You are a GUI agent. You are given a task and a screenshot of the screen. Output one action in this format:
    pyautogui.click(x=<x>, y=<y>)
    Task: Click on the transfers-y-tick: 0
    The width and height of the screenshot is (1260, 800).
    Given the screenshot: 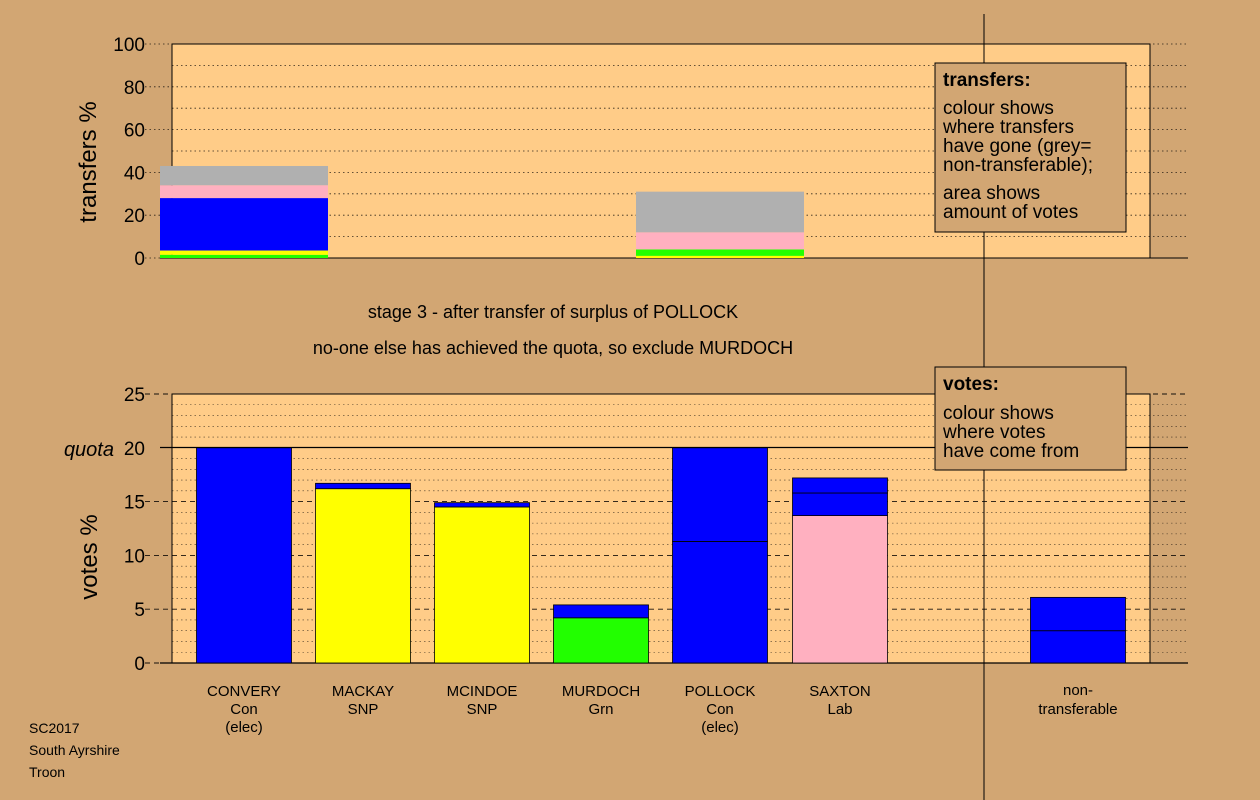 What is the action you would take?
    pyautogui.click(x=139, y=259)
    